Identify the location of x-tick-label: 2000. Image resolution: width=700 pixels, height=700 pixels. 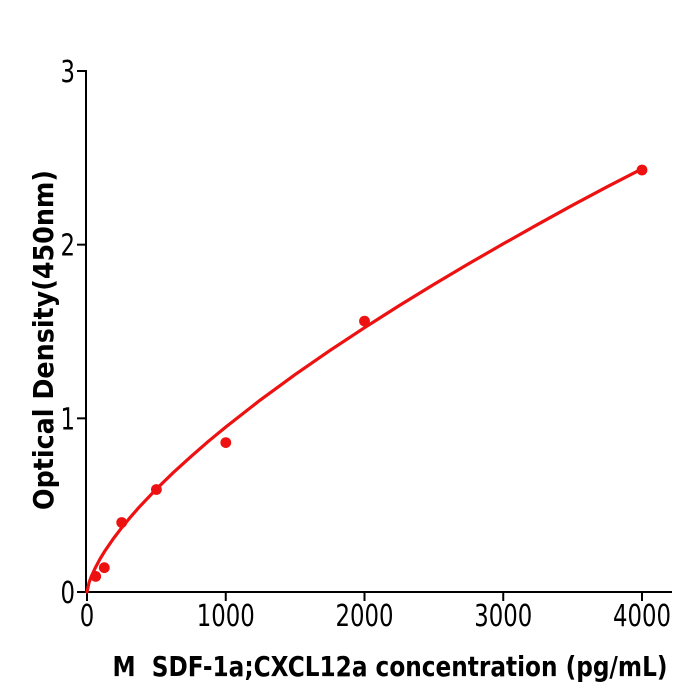
(365, 616).